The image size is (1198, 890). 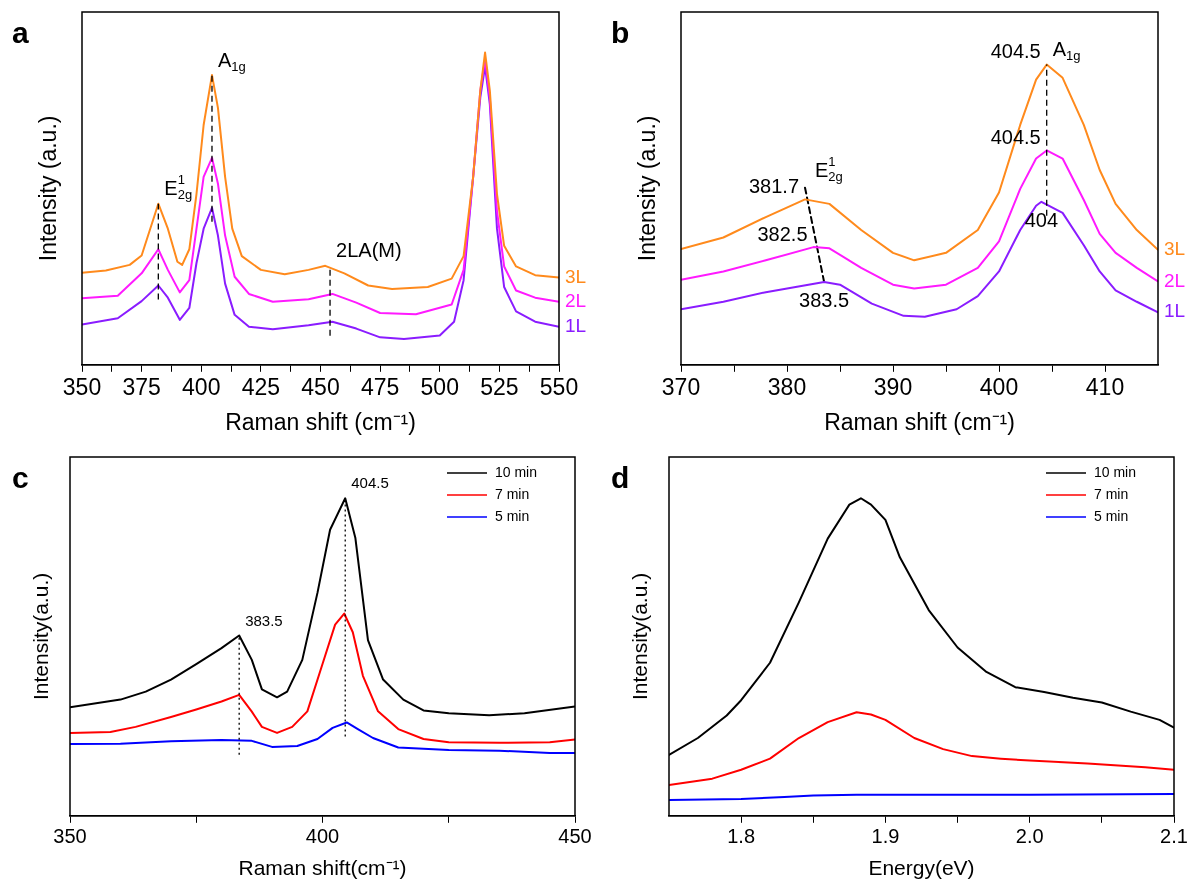 I want to click on annotation: 381.7, so click(x=774, y=185).